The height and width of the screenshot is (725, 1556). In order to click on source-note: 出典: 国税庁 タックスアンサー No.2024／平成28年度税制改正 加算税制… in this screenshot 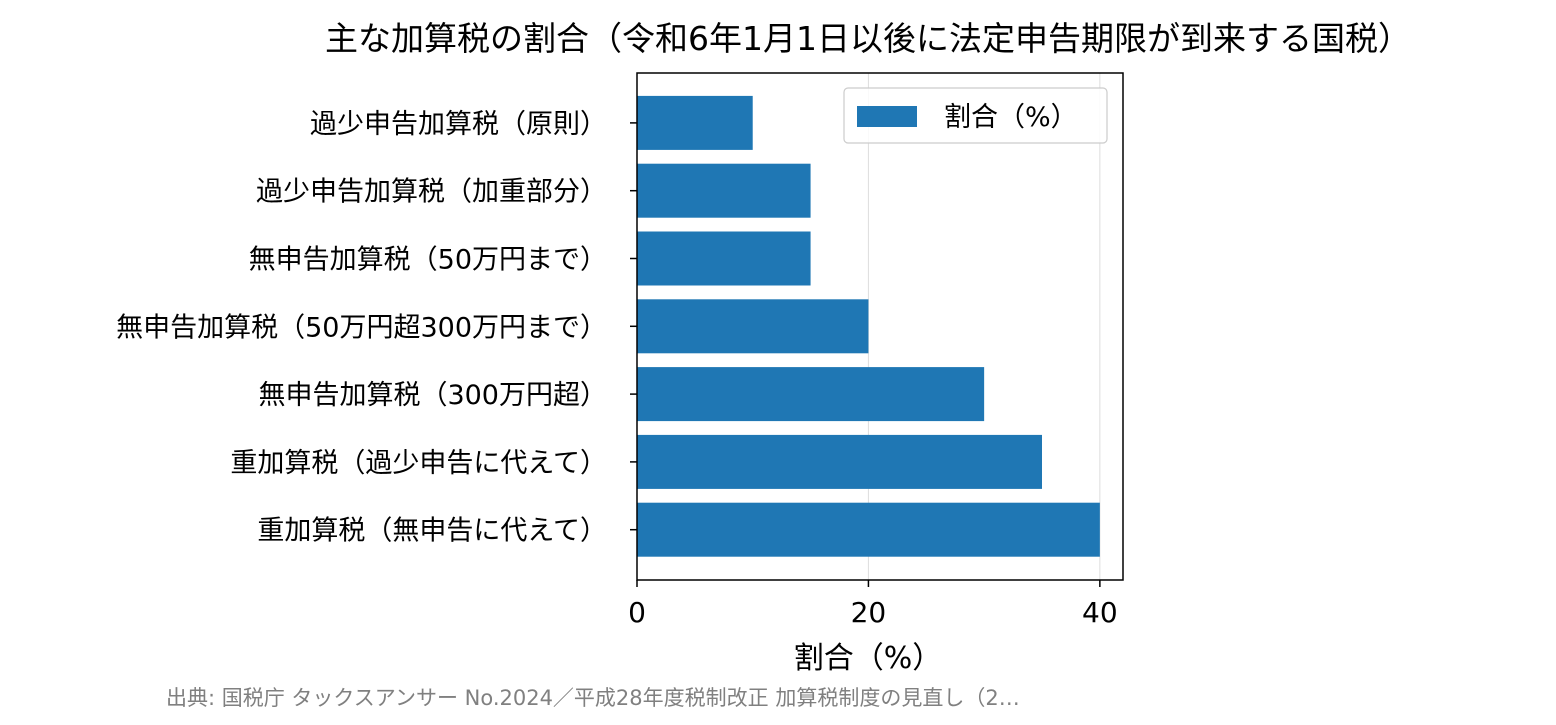, I will do `click(593, 698)`.